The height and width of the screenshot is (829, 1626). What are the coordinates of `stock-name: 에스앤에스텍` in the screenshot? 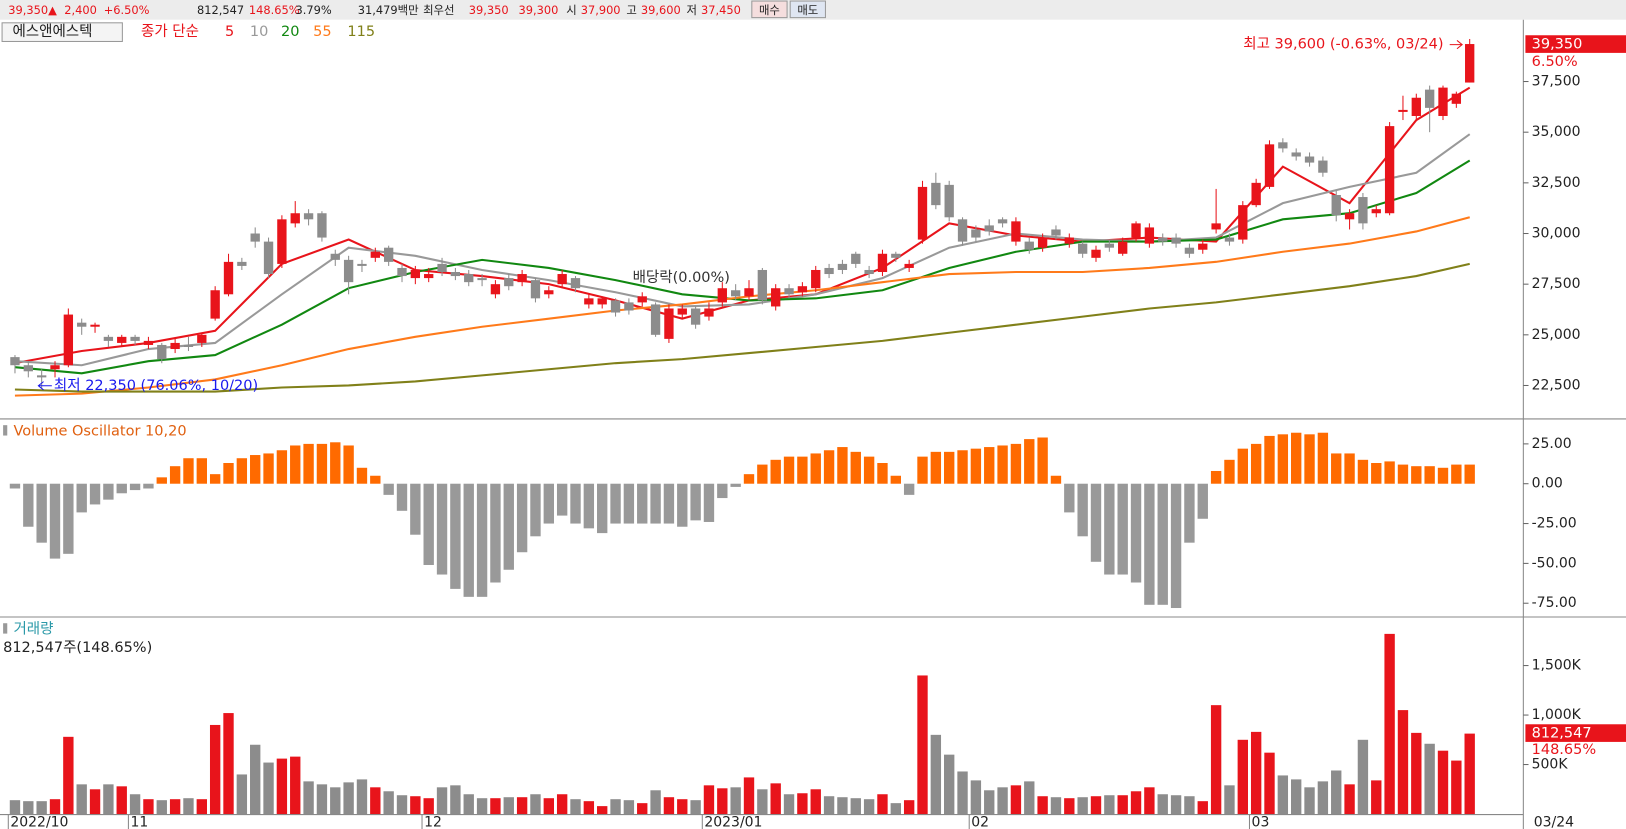 It's located at (52, 31).